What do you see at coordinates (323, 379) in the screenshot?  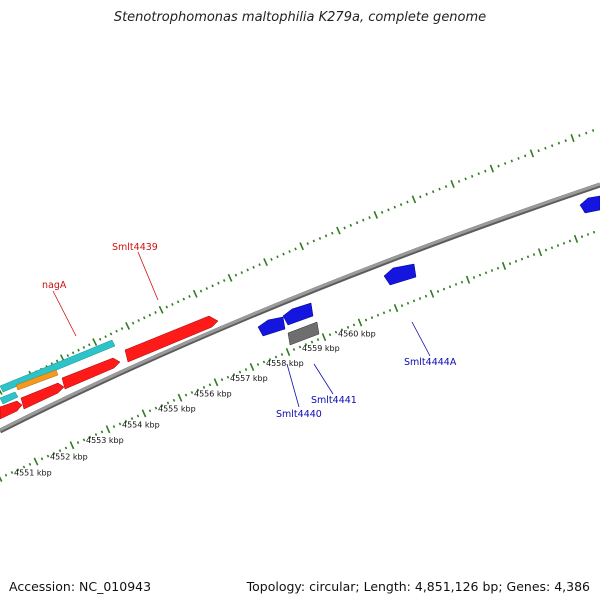 I see `leader-smlt4441` at bounding box center [323, 379].